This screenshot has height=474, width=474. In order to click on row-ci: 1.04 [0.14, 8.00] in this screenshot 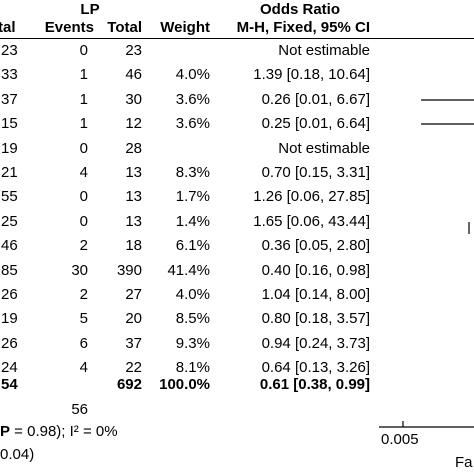, I will do `click(315, 294)`.